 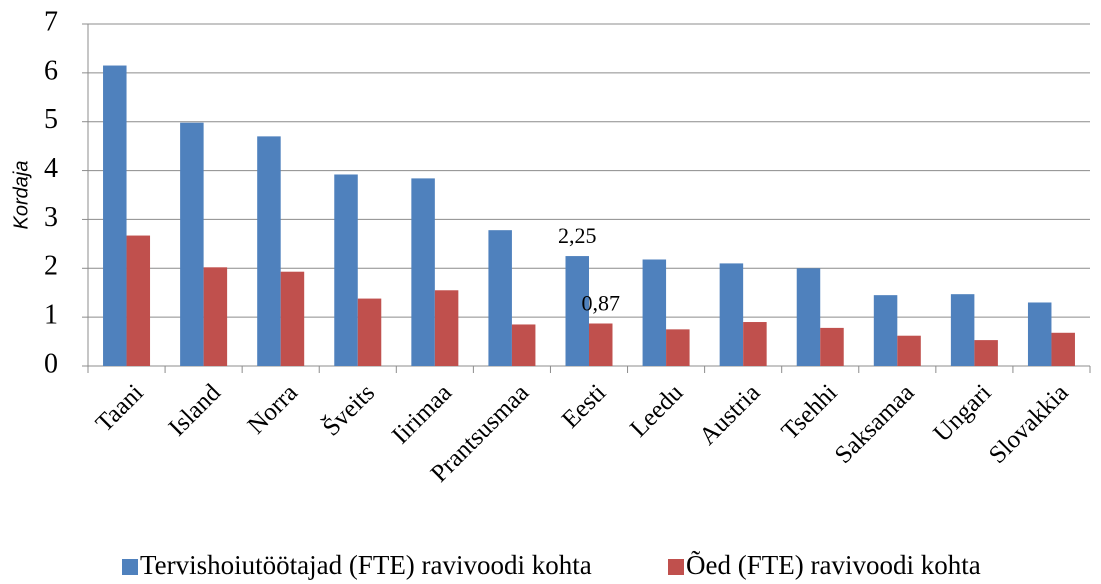 What do you see at coordinates (51, 217) in the screenshot?
I see `y-tick-label: 3` at bounding box center [51, 217].